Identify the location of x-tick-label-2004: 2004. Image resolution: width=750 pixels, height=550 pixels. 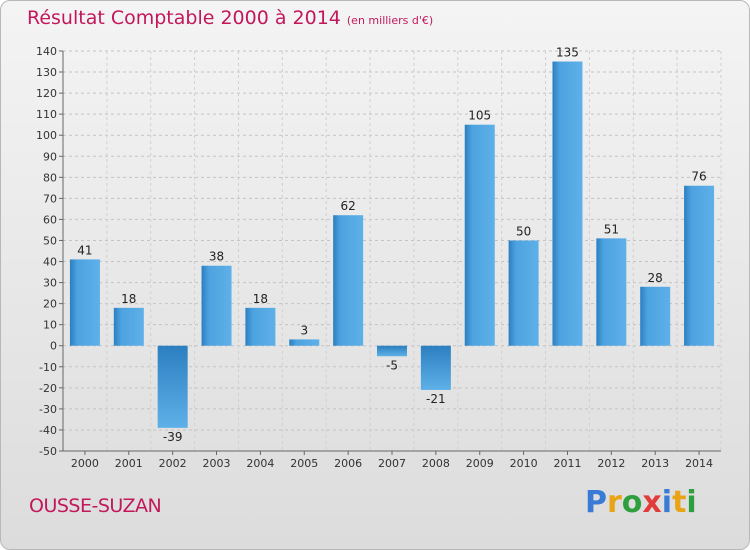
(260, 463).